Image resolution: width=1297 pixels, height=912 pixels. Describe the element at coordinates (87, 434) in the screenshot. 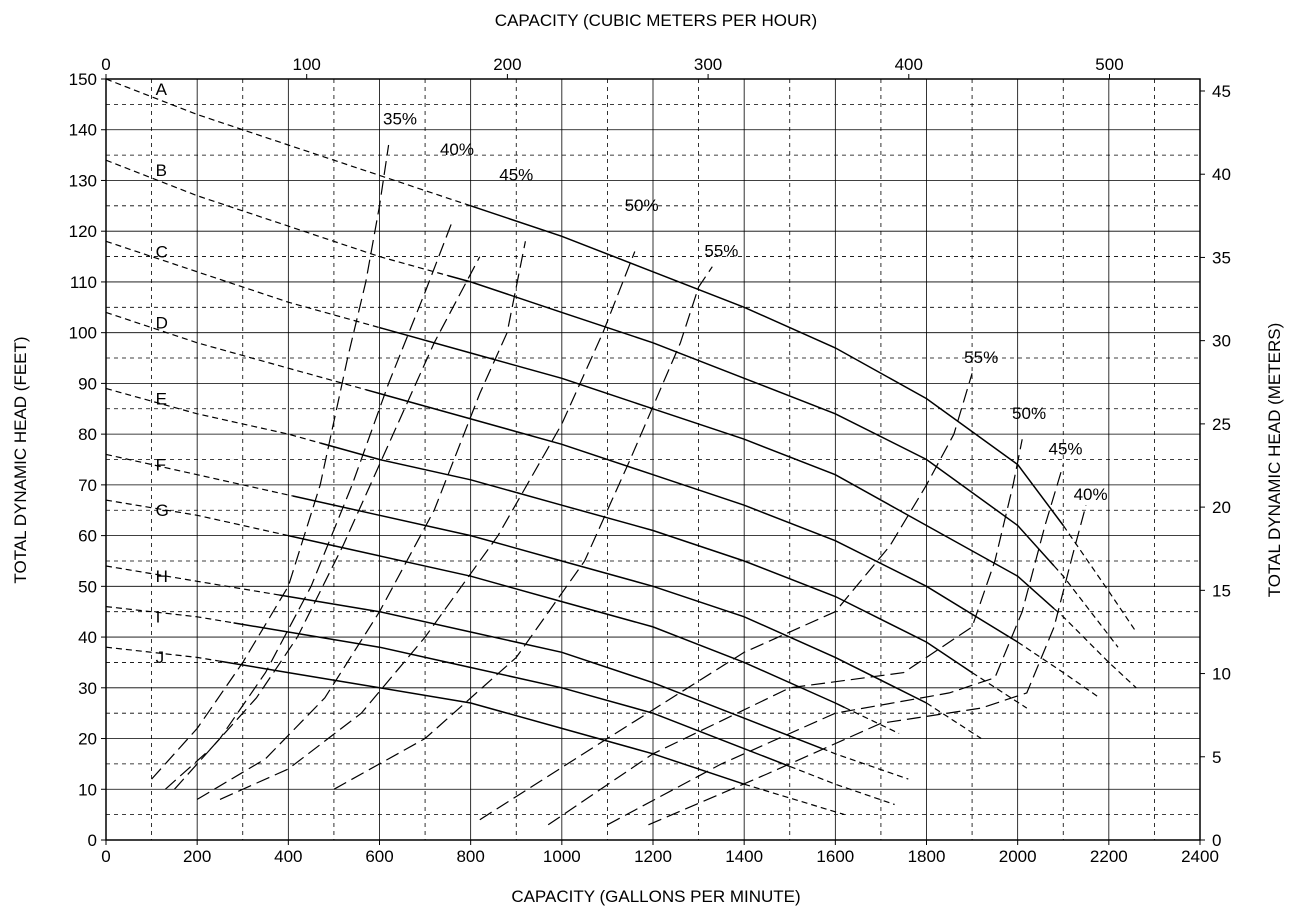

I see `y-tick-label: 80` at that location.